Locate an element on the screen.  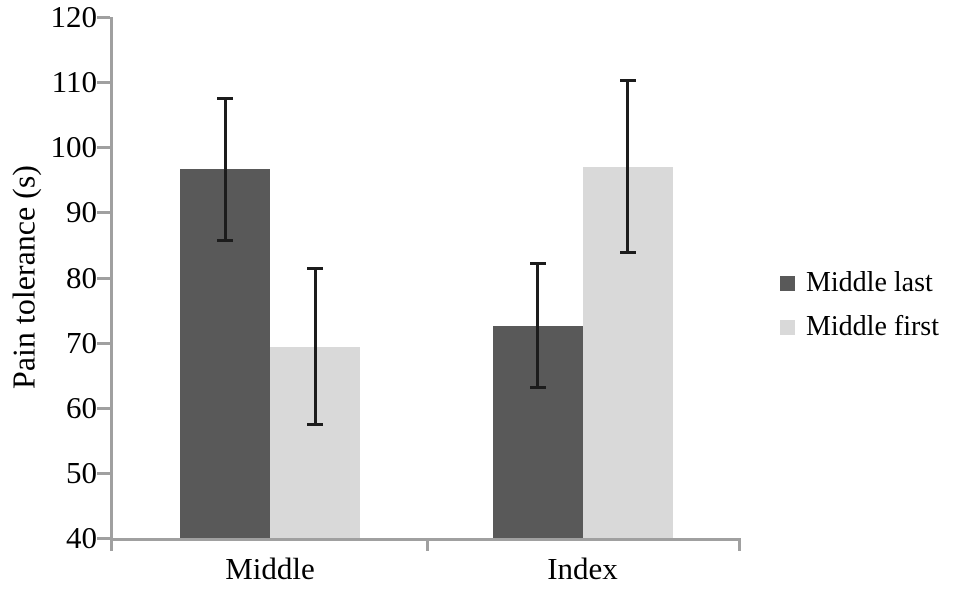
legend-item: Middle last is located at coordinates (856, 283).